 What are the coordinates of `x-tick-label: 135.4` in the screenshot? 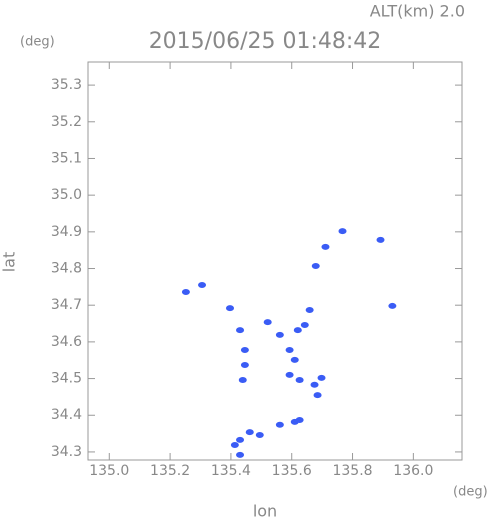 It's located at (231, 471).